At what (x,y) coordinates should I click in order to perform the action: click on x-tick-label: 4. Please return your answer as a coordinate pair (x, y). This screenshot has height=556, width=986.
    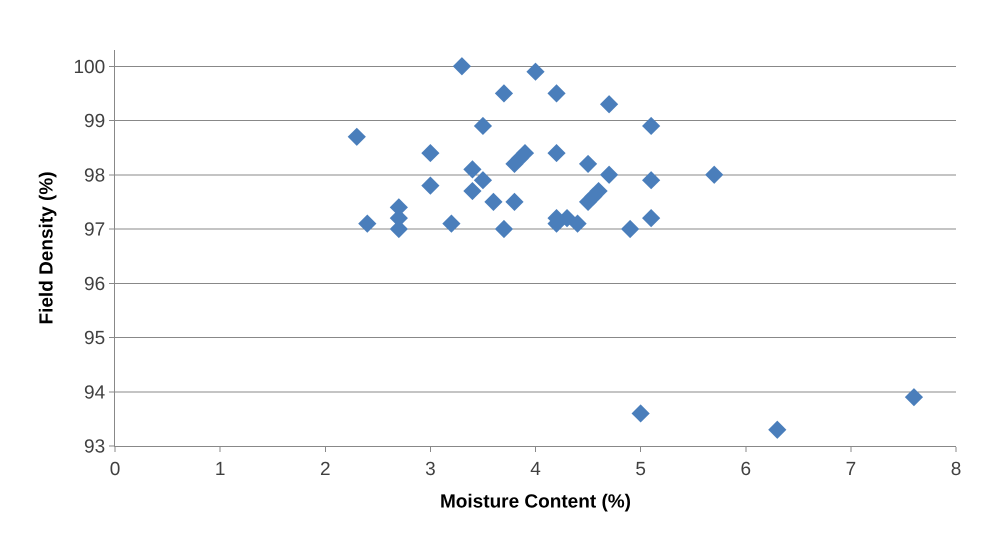
    Looking at the image, I should click on (536, 469).